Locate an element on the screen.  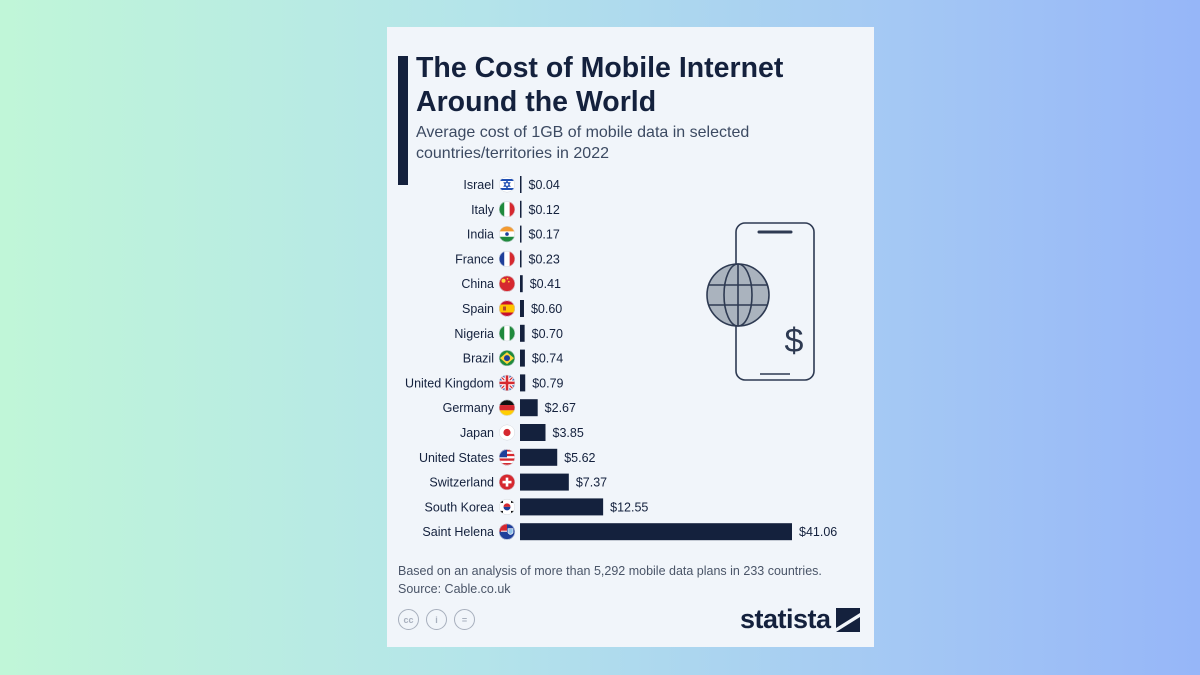
category-label: India is located at coordinates (480, 235).